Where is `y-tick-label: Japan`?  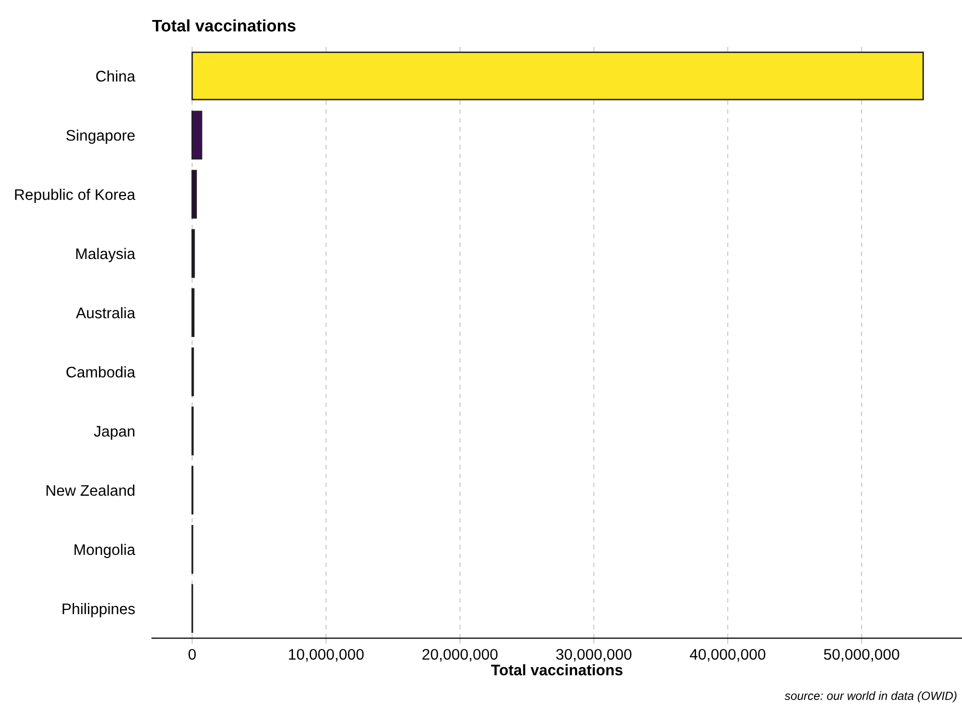
y-tick-label: Japan is located at coordinates (114, 433).